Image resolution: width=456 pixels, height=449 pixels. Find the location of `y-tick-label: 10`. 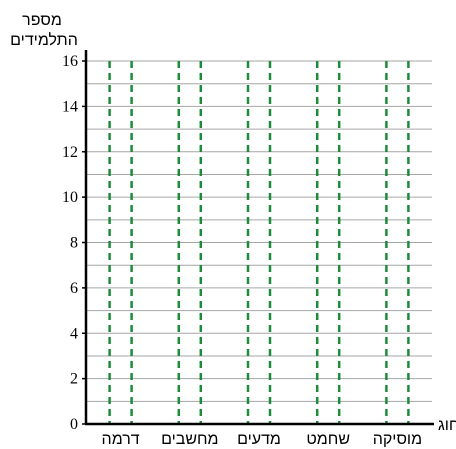

y-tick-label: 10 is located at coordinates (70, 197).